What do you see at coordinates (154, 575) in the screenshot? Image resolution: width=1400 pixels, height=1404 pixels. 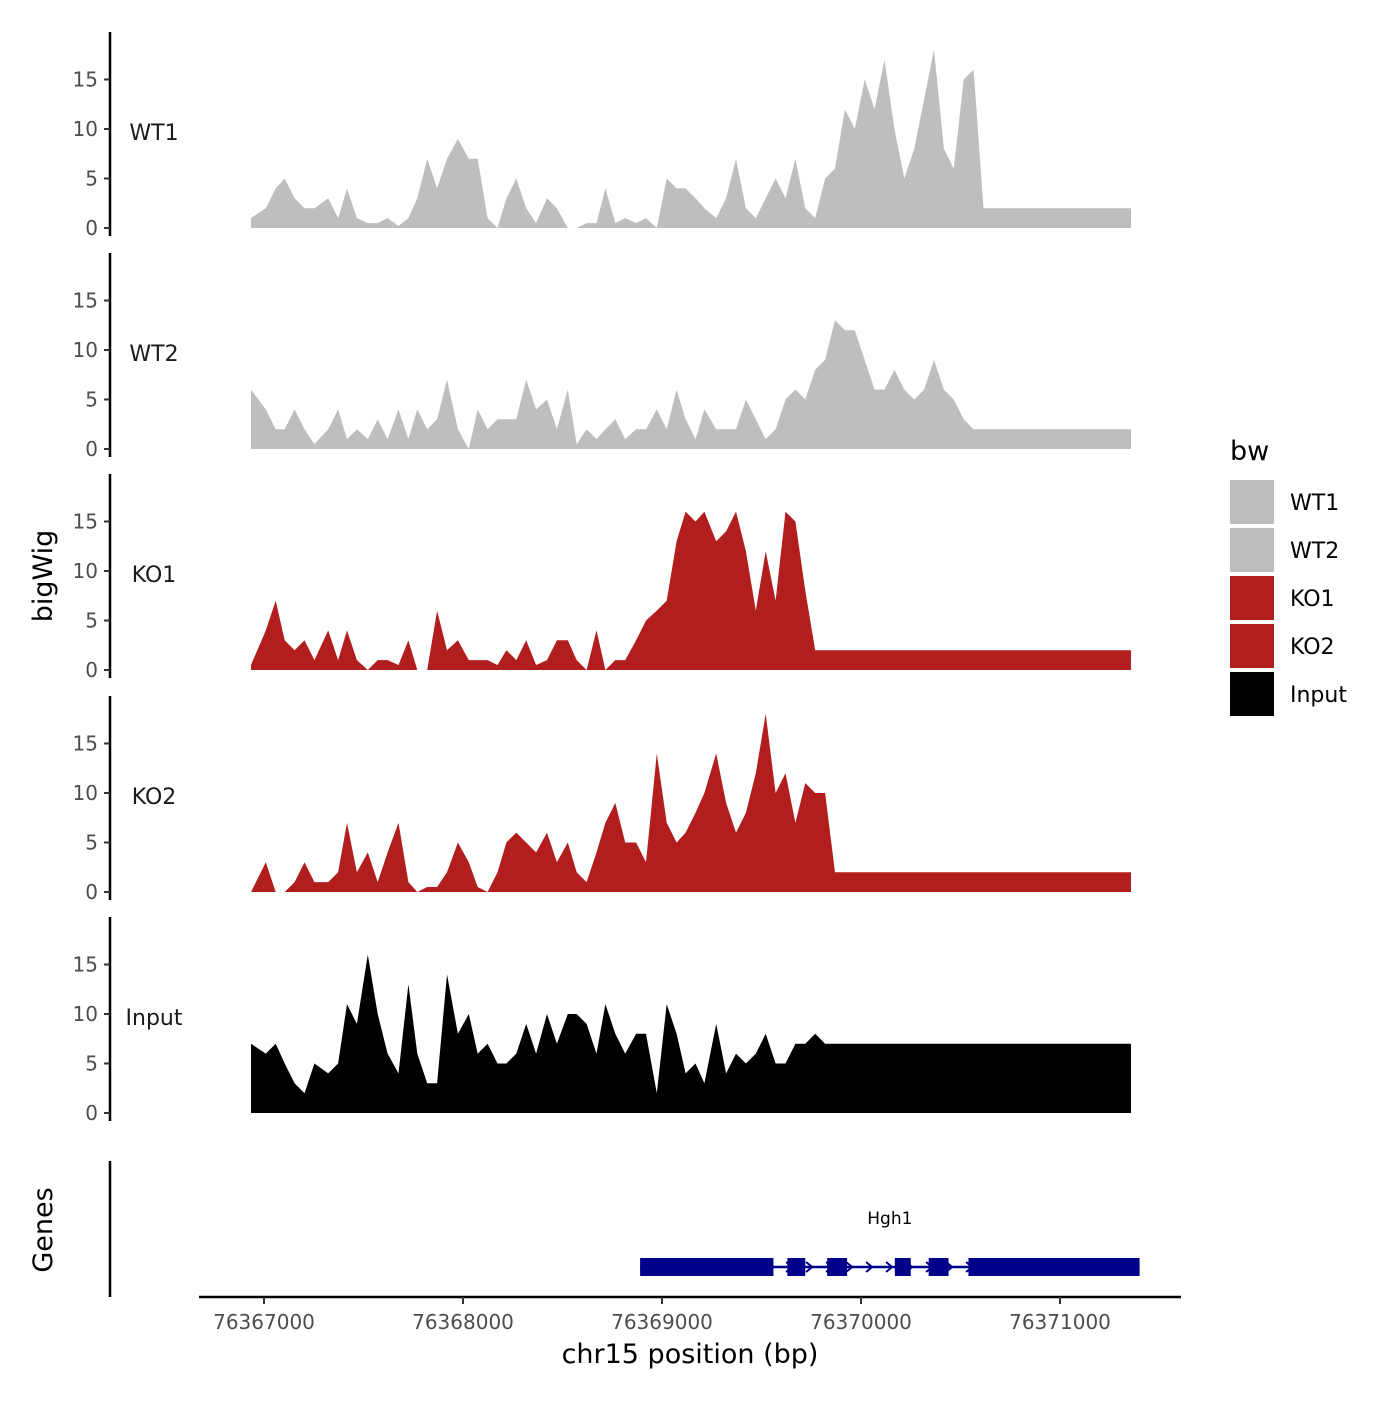 I see `track-label: KO1` at bounding box center [154, 575].